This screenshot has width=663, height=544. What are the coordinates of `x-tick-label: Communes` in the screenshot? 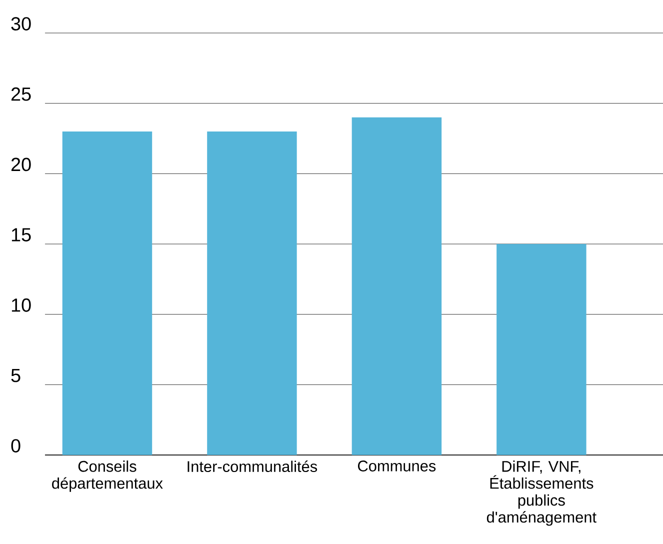 It's located at (397, 466).